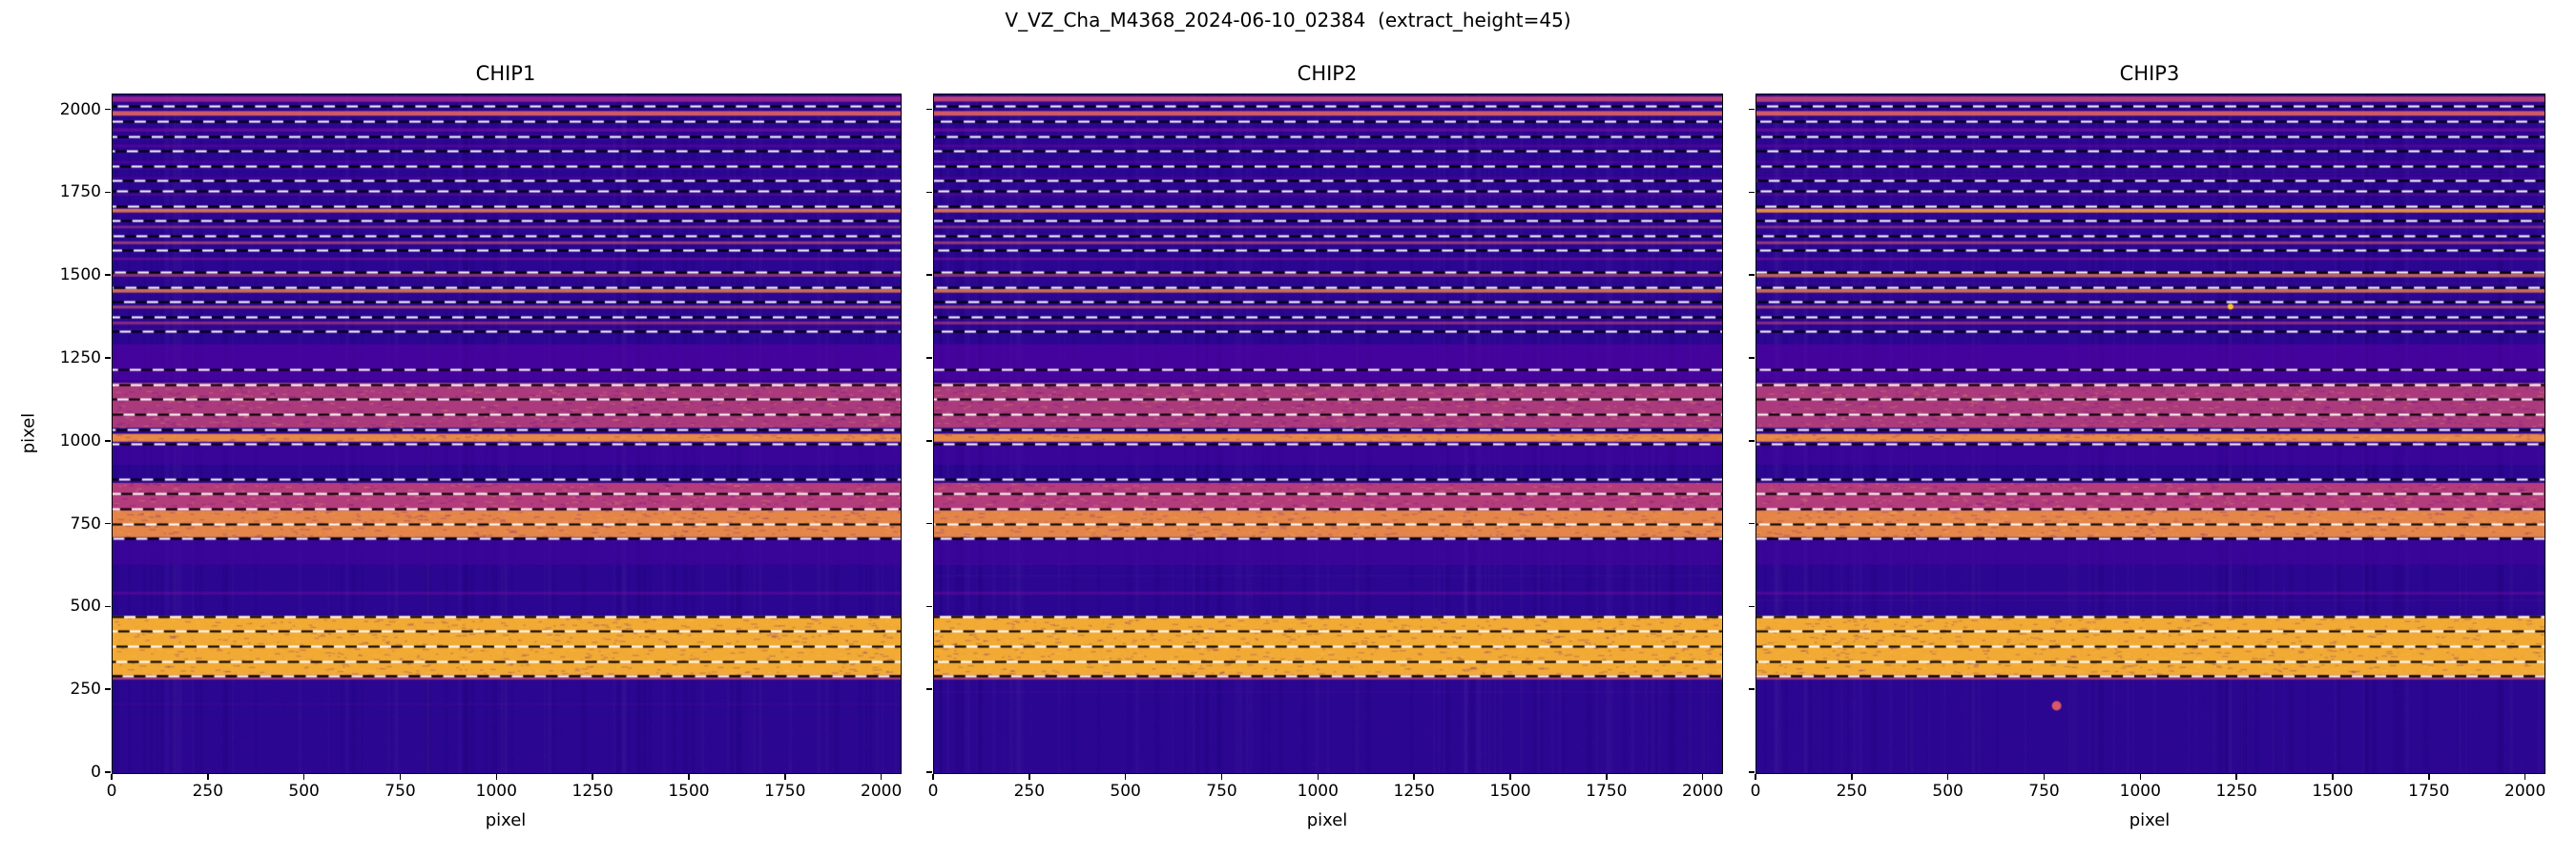  What do you see at coordinates (28, 432) in the screenshot?
I see `y-axis-label: pixel` at bounding box center [28, 432].